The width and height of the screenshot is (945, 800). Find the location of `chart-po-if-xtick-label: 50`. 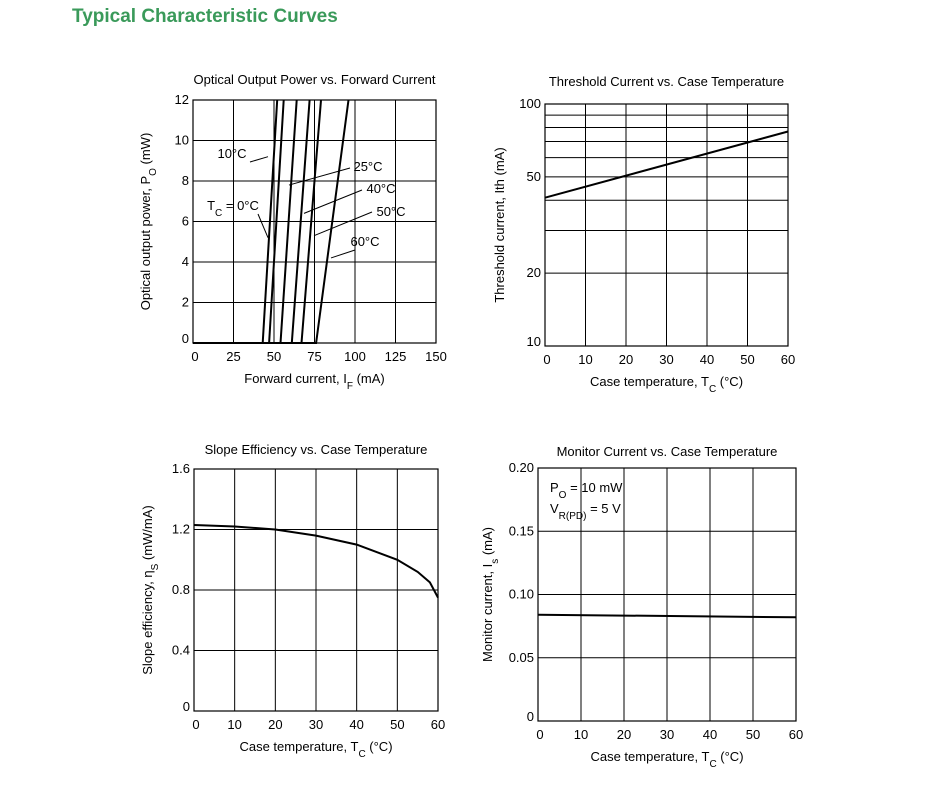

chart-po-if-xtick-label: 50 is located at coordinates (274, 356).